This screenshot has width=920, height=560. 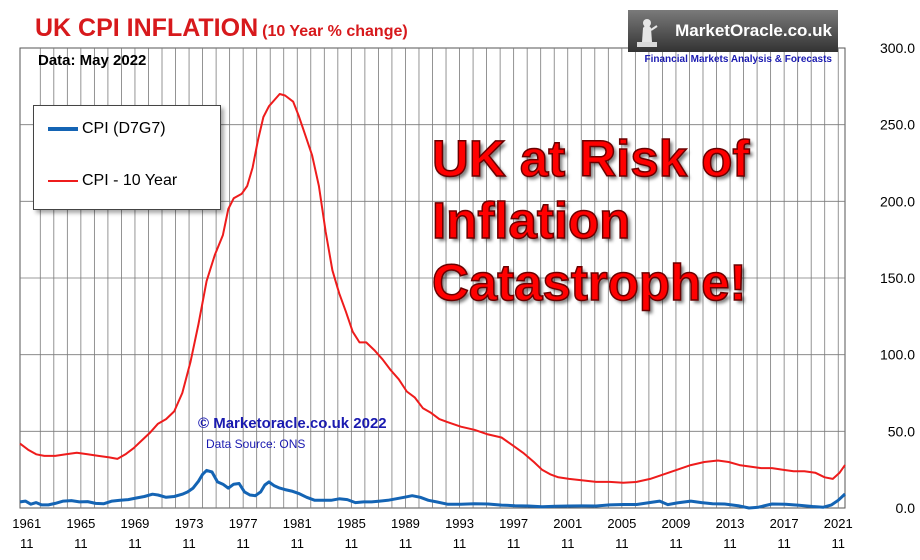 I want to click on headline-line-1: UK at Risk of, so click(x=590, y=158).